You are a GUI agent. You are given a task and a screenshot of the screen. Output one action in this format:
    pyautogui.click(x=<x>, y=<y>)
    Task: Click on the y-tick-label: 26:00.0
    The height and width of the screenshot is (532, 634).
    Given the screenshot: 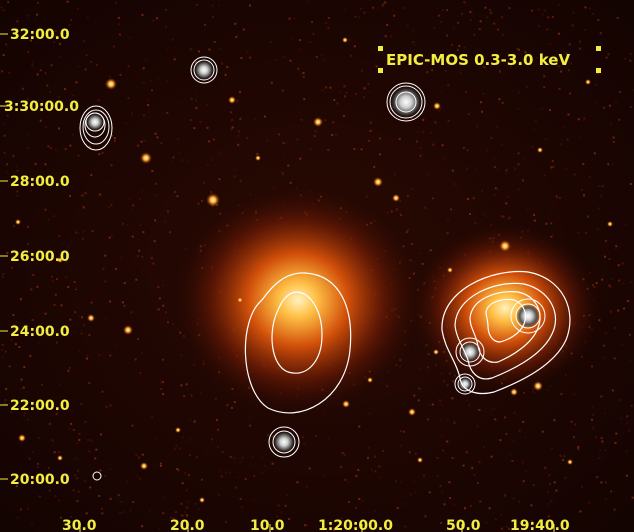 What is the action you would take?
    pyautogui.click(x=40, y=257)
    